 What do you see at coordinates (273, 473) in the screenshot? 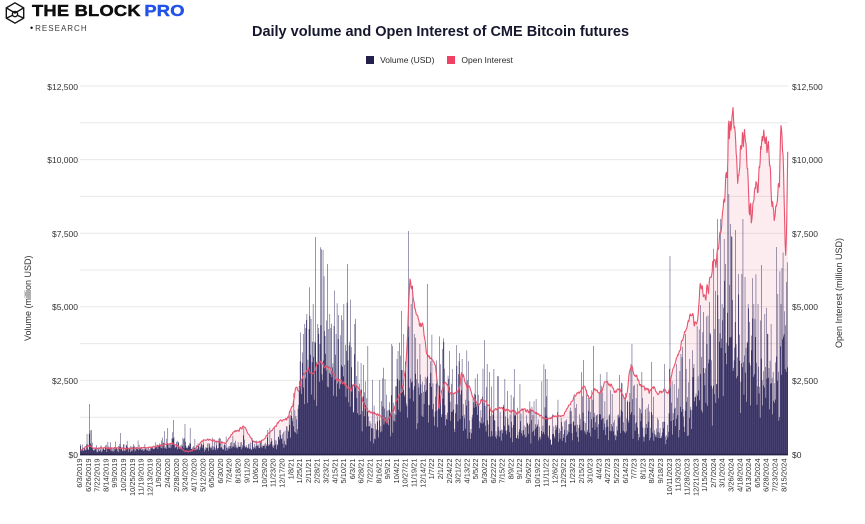
I see `svg-text: 11/23/20` at bounding box center [273, 473].